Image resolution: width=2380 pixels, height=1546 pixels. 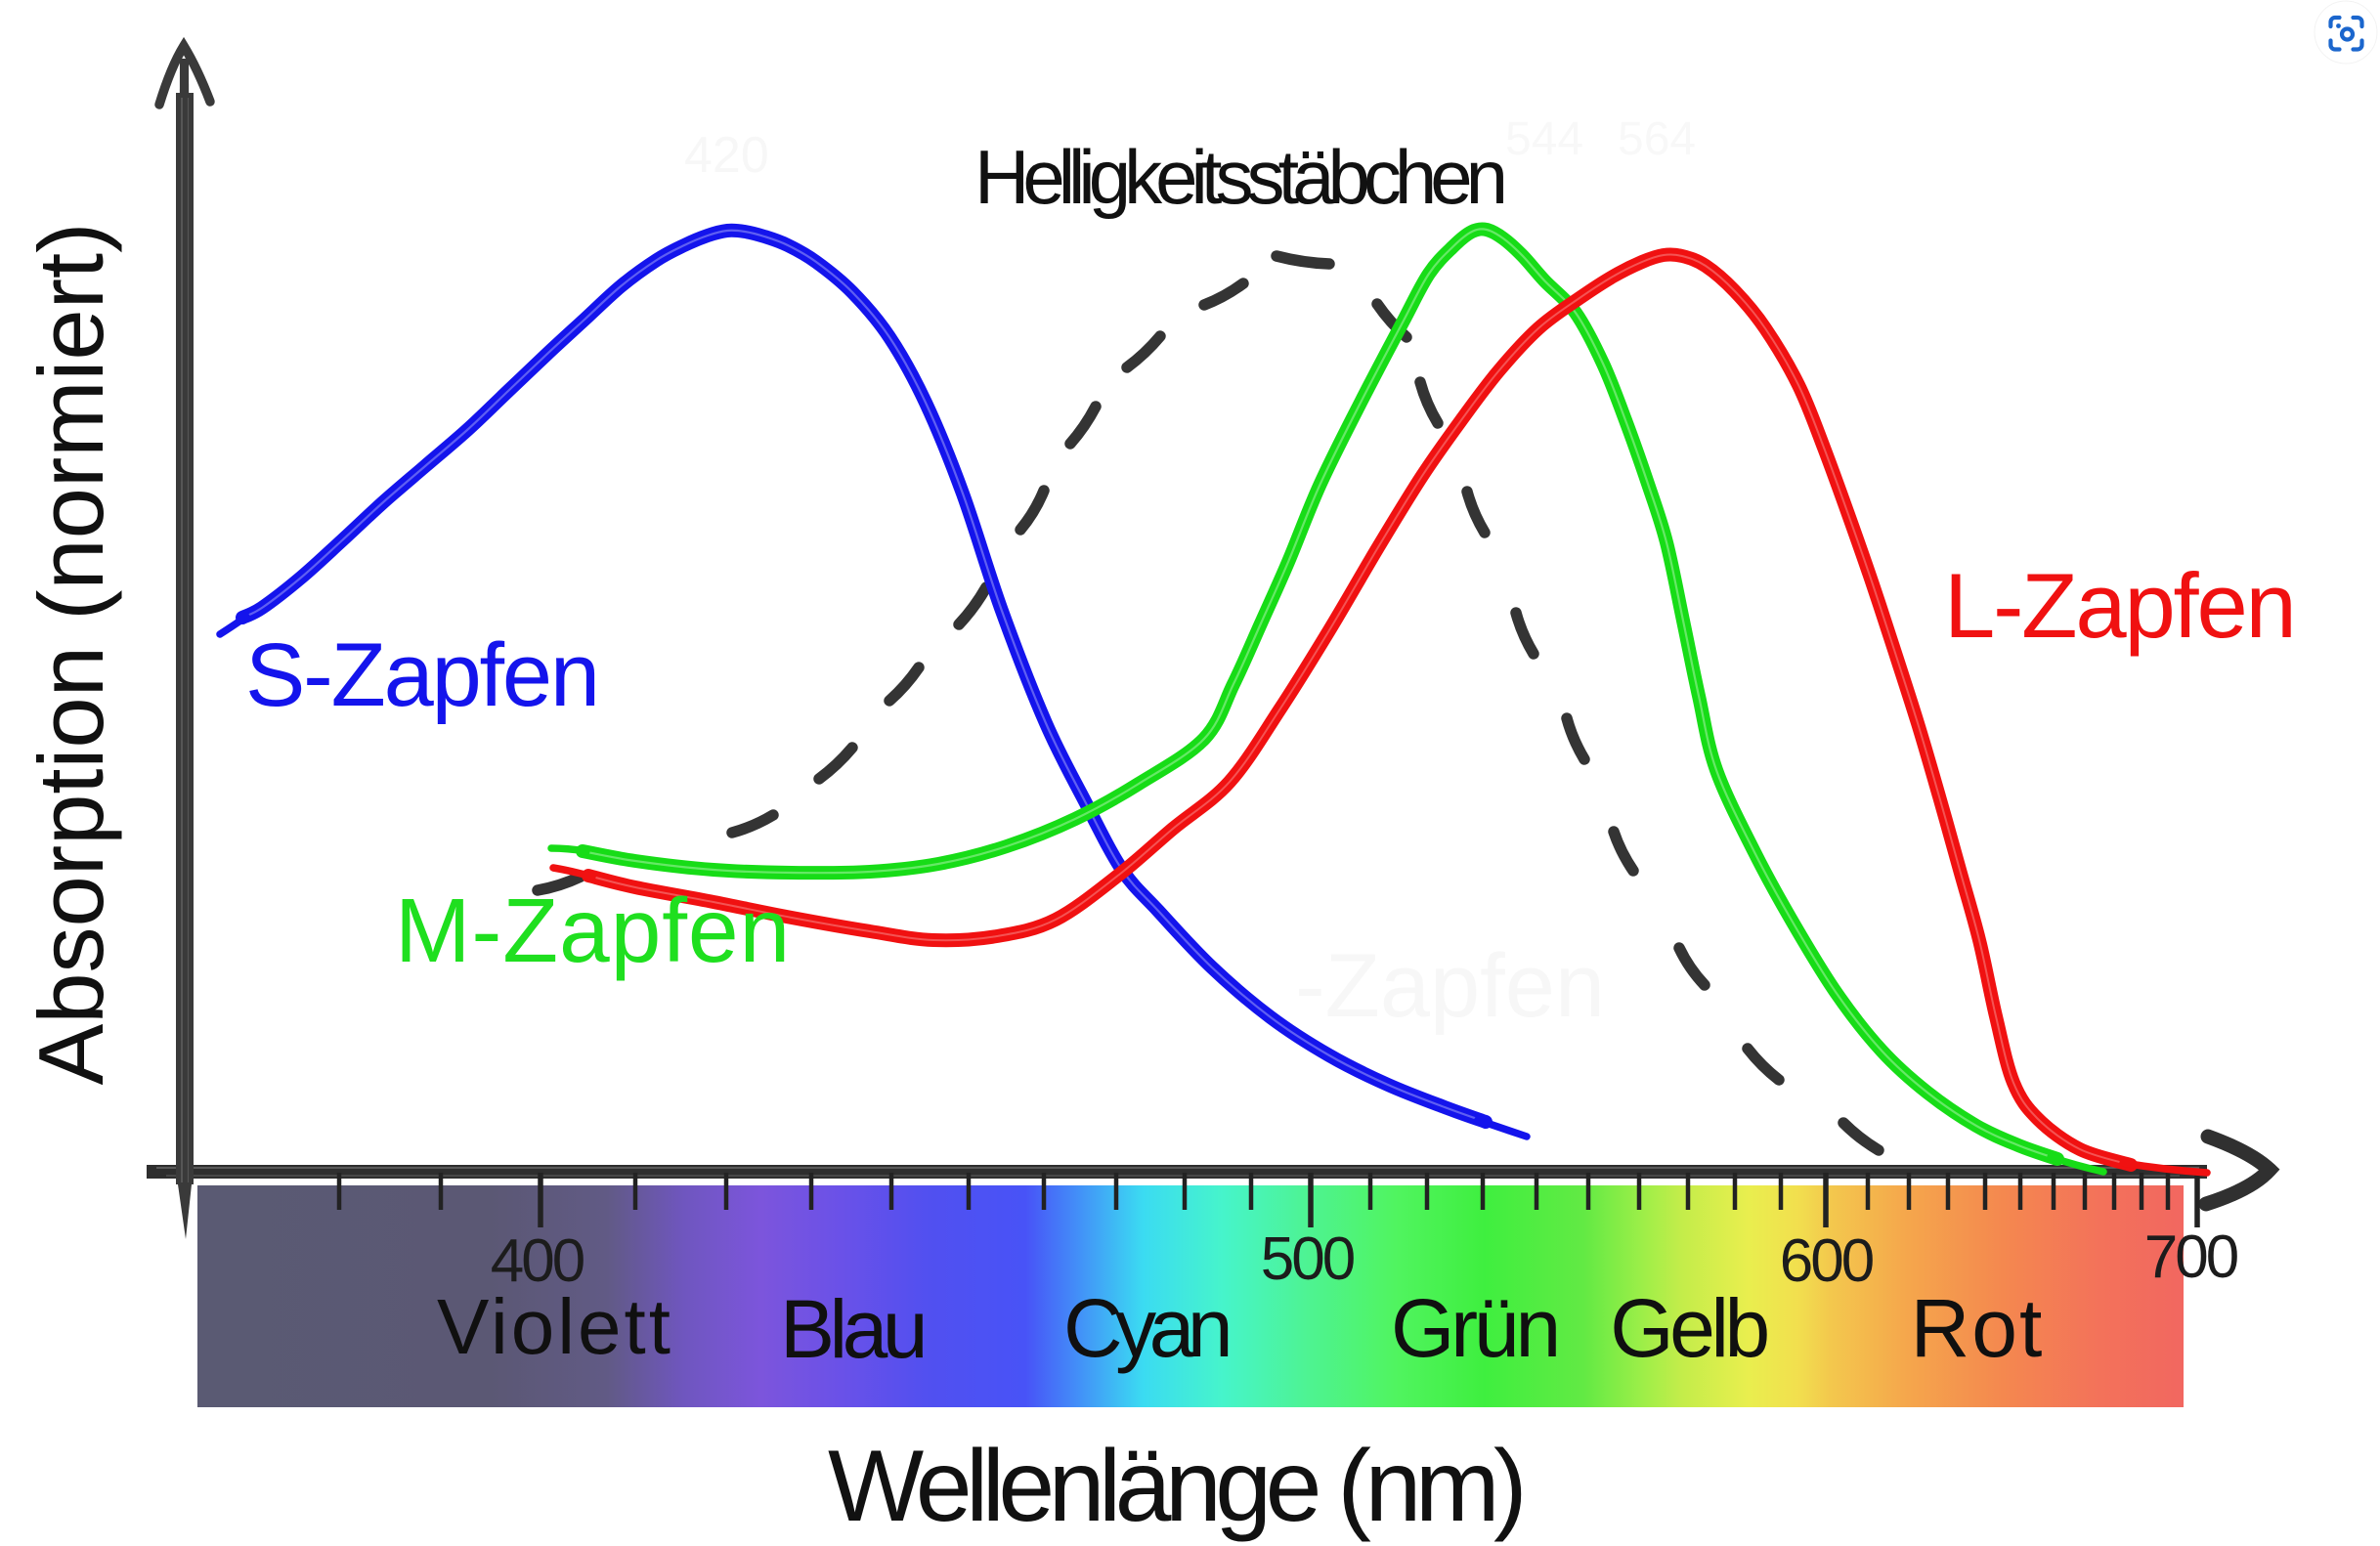 What do you see at coordinates (2191, 1257) in the screenshot?
I see `svg-text: 700` at bounding box center [2191, 1257].